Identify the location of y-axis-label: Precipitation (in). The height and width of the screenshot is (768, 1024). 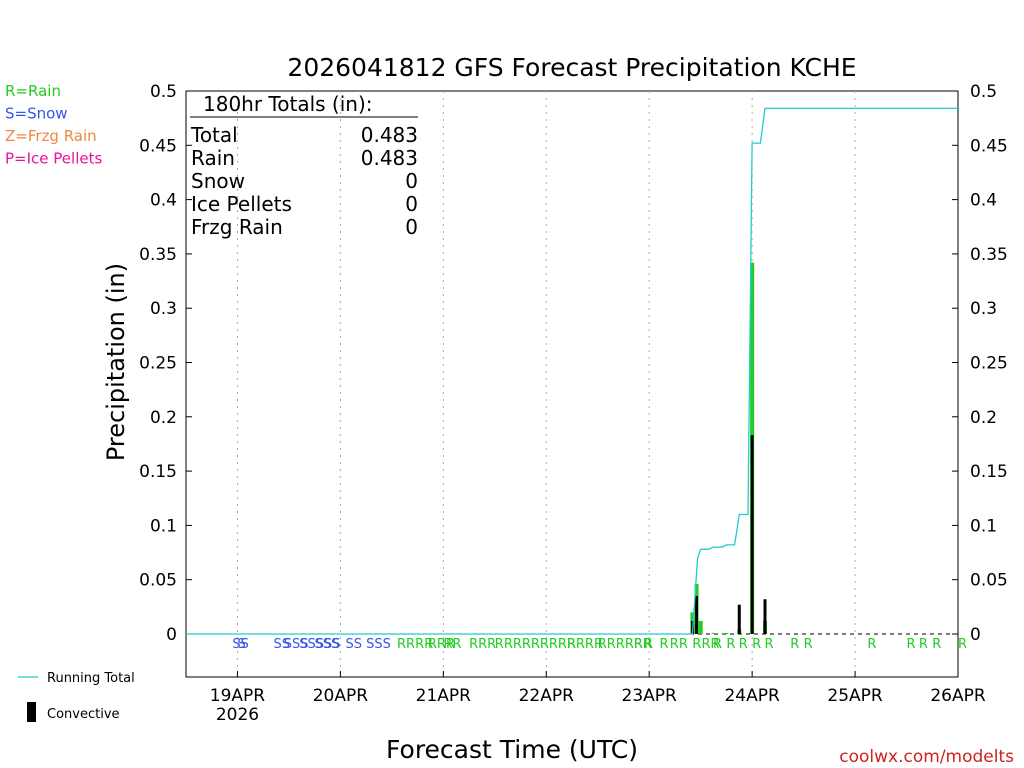
(116, 362).